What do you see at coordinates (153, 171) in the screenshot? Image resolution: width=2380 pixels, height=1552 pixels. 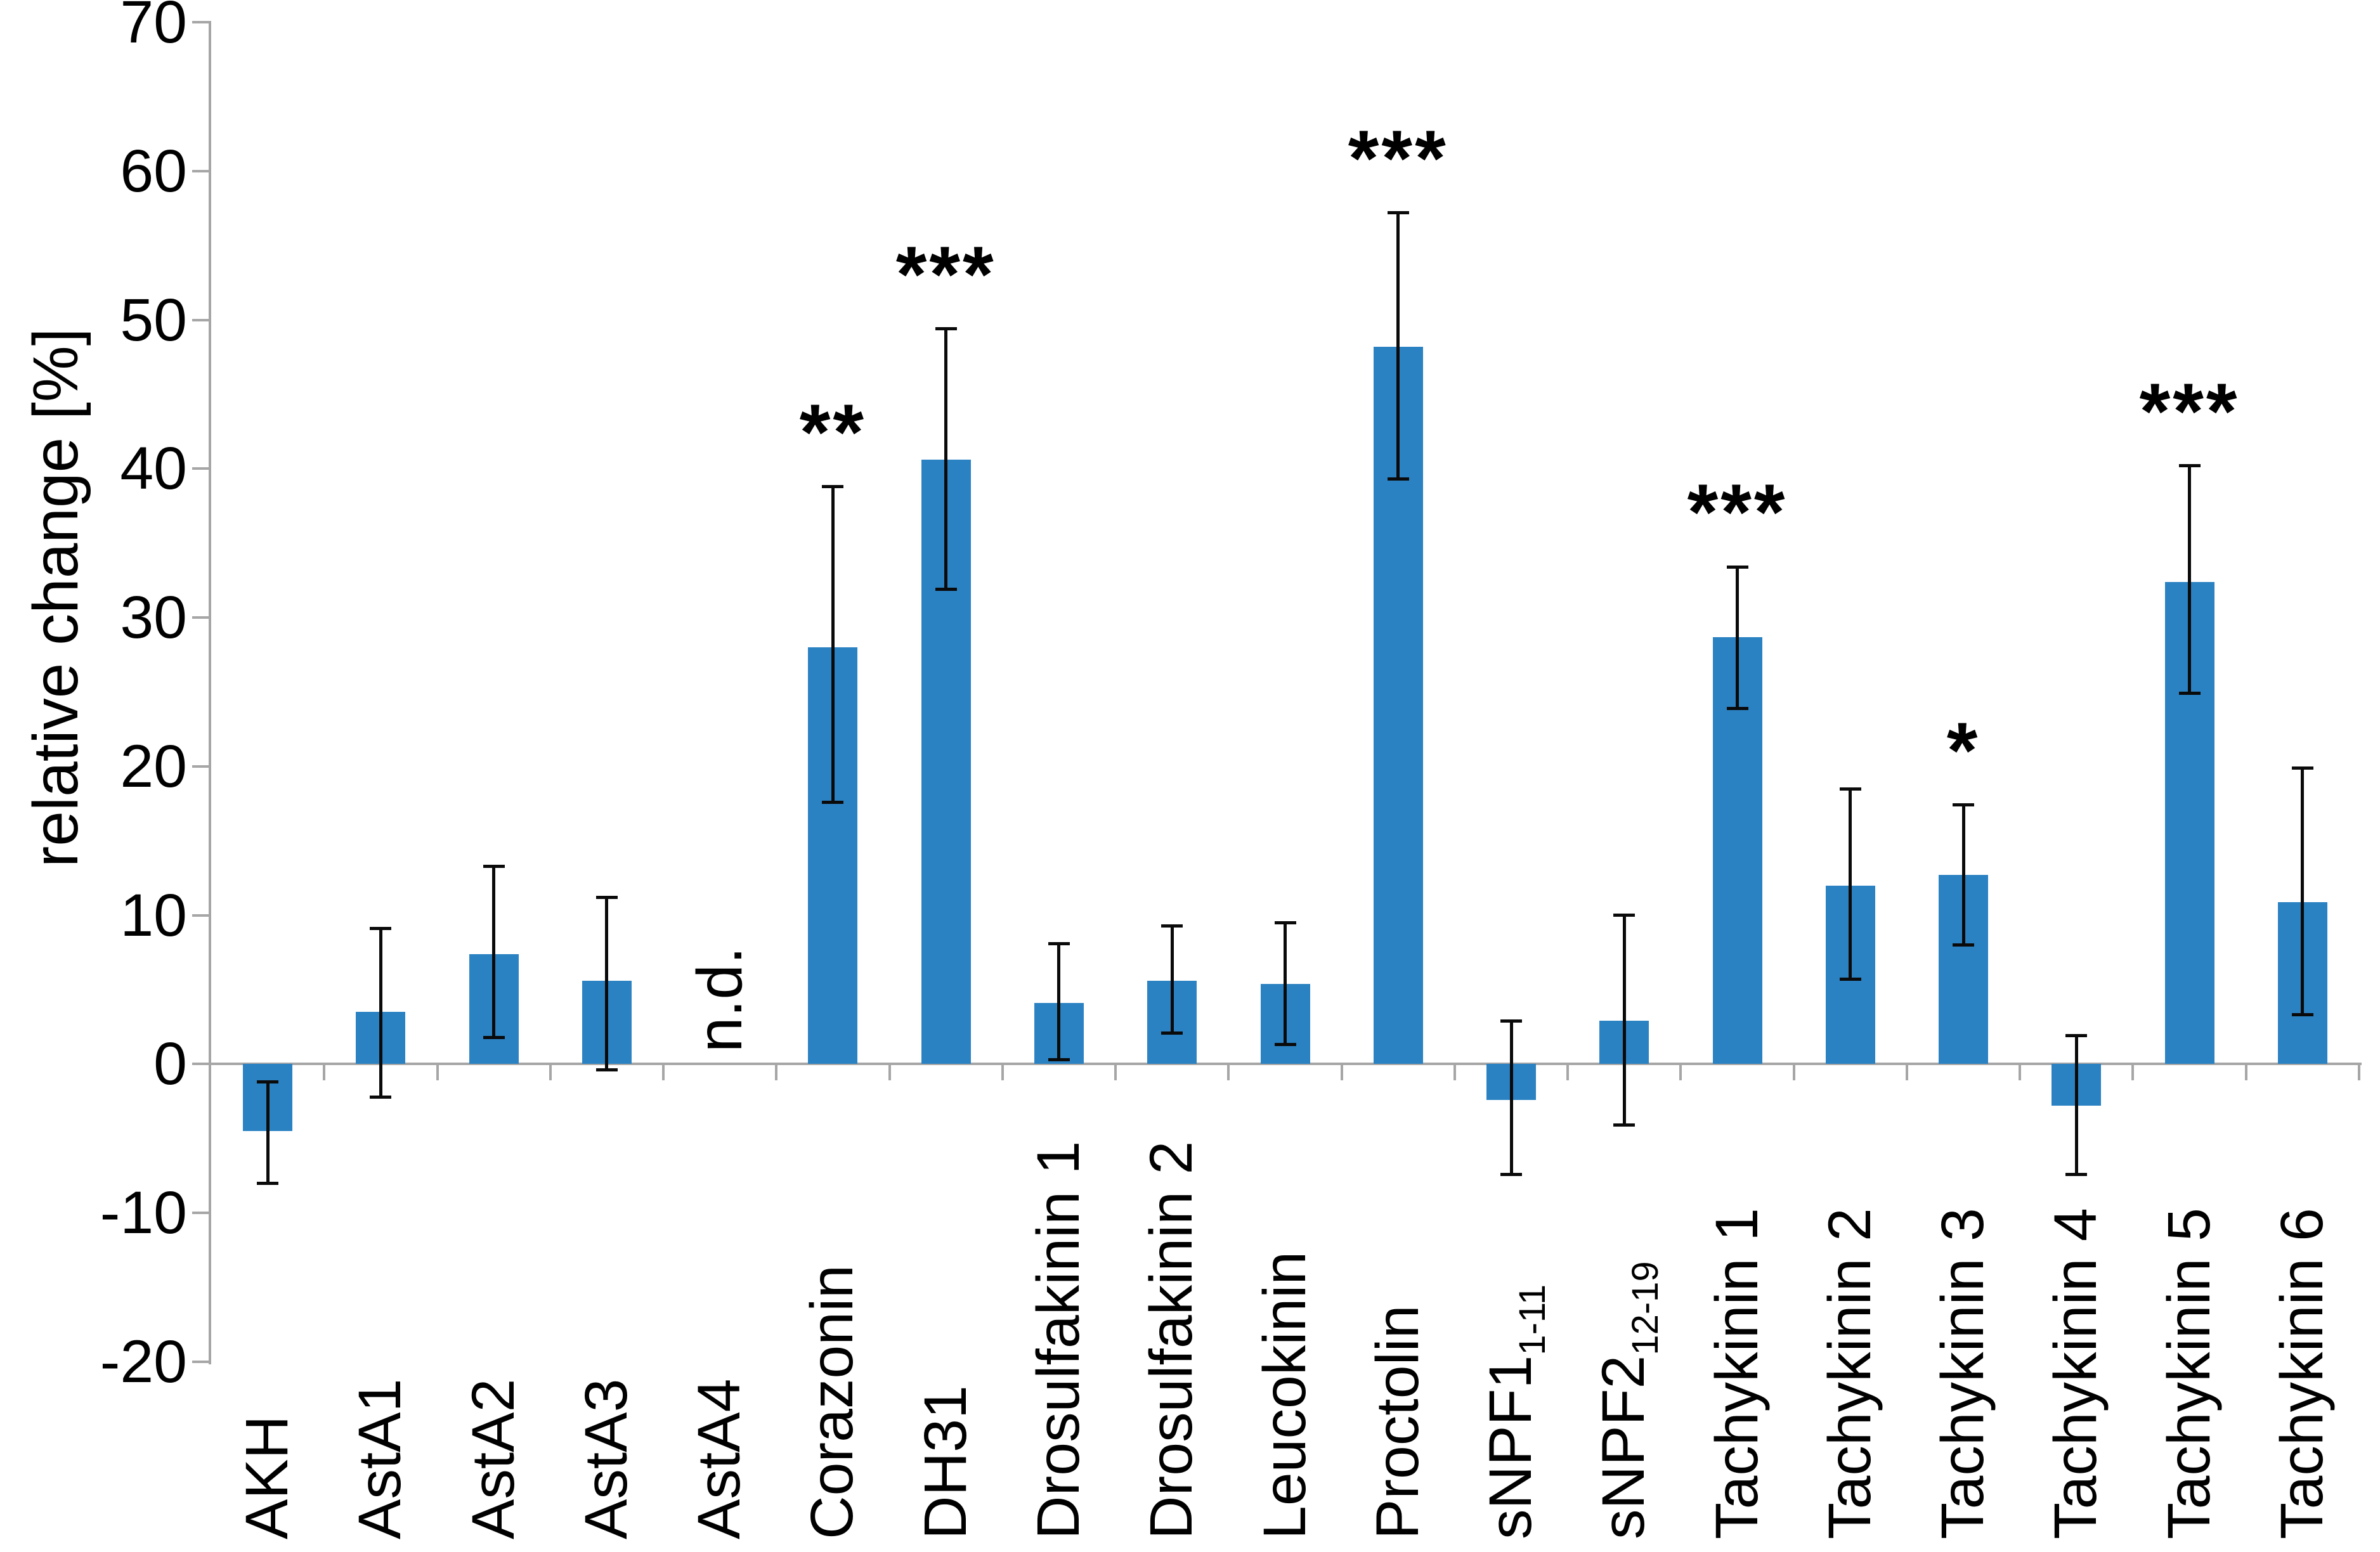 I see `y-tick-label: 60` at bounding box center [153, 171].